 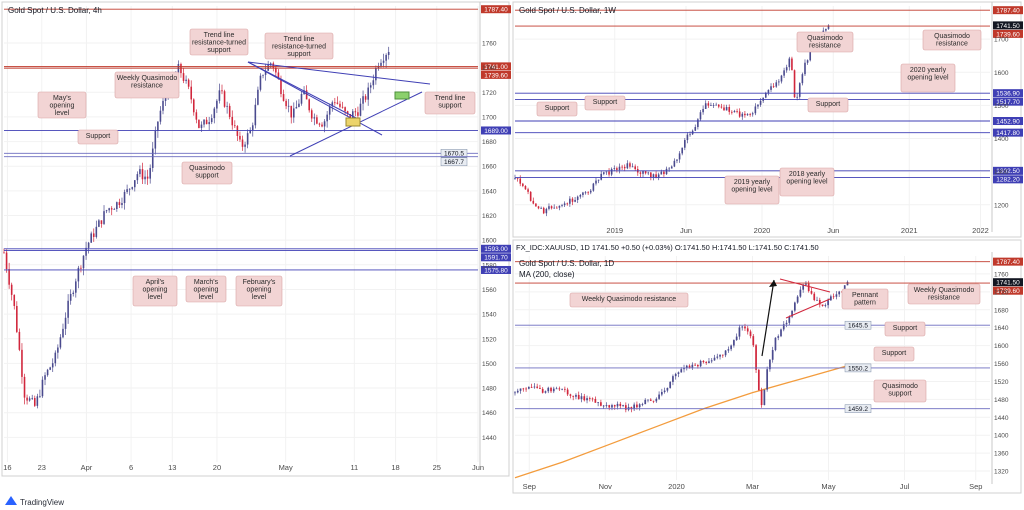 I want to click on pennant-lower-line, so click(x=808, y=308).